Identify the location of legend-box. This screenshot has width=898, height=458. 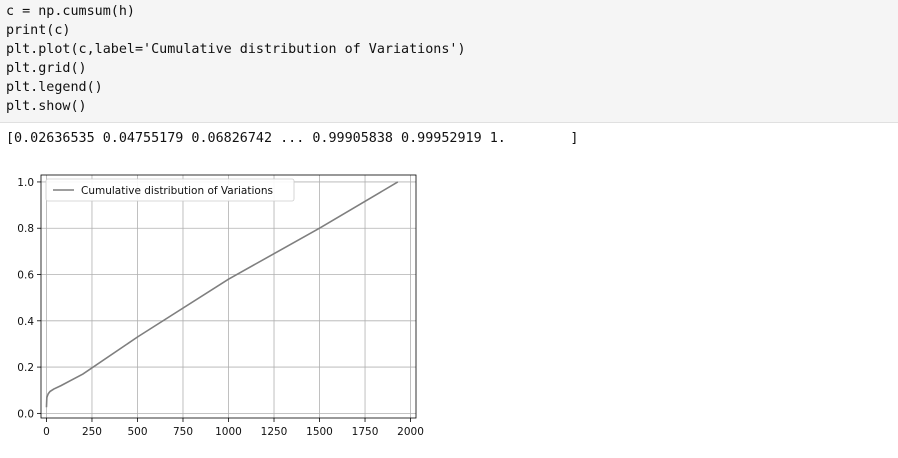
(170, 190).